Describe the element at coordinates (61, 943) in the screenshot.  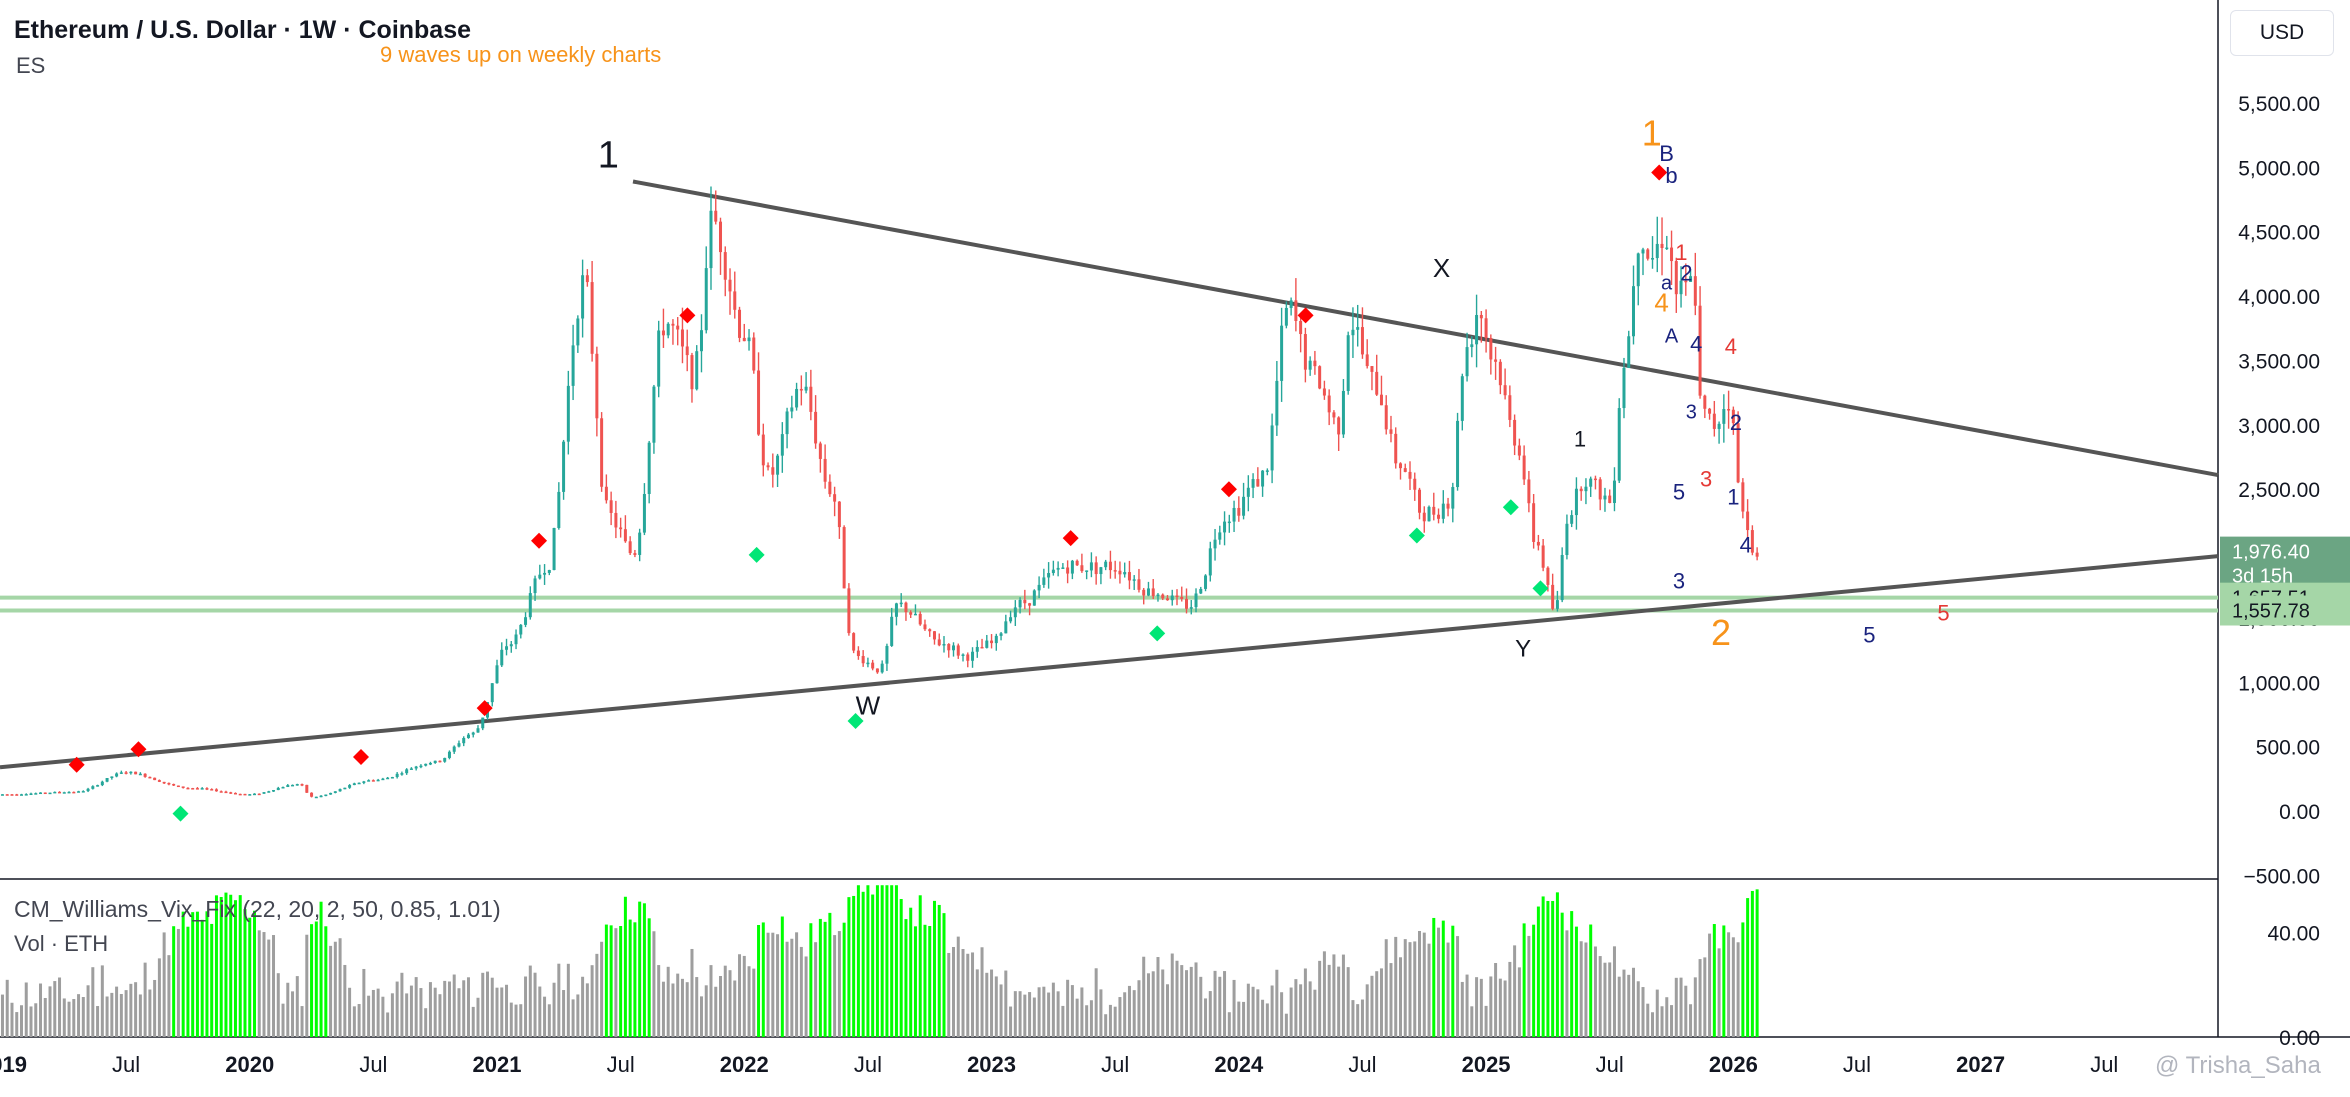
I see `volume-label: Vol · ETH` at that location.